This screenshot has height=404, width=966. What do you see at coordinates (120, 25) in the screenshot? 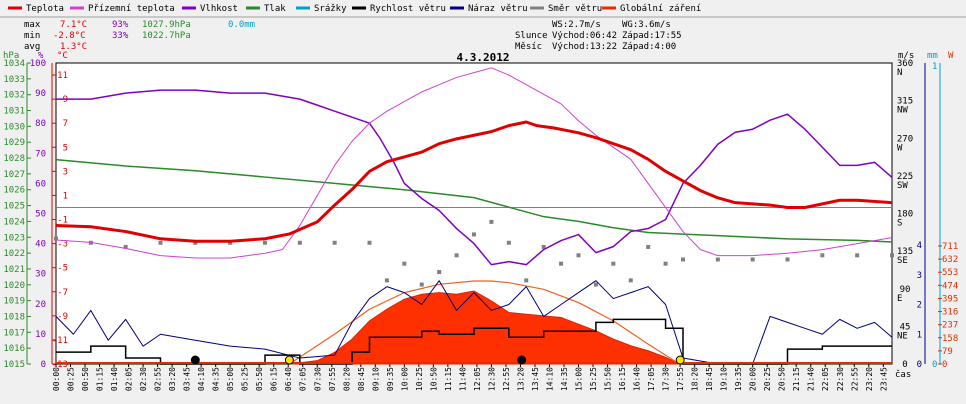
I see `stat-max-hum: 93%` at bounding box center [120, 25].